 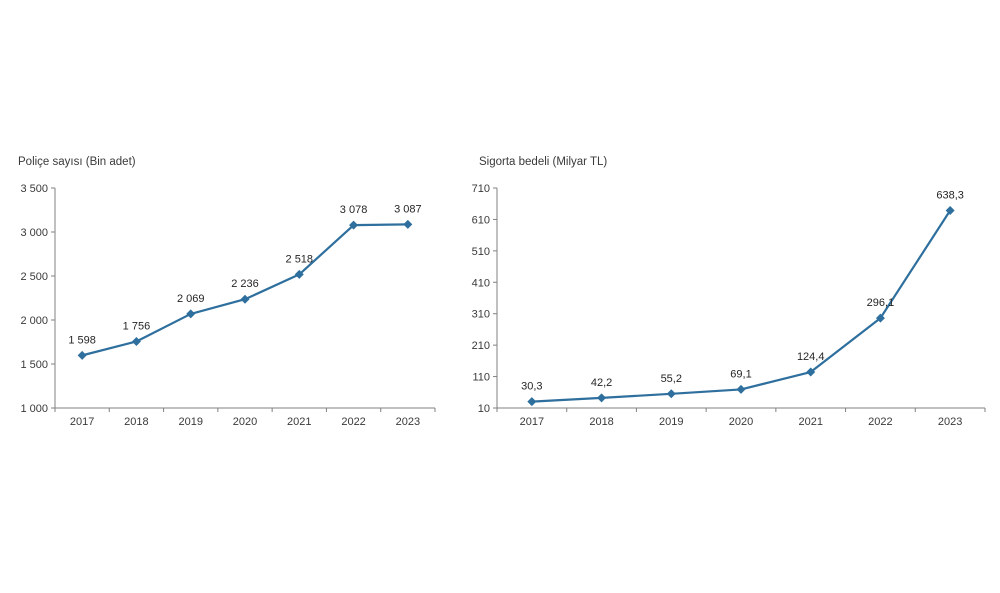 What do you see at coordinates (191, 299) in the screenshot?
I see `data-point-label: 2 069` at bounding box center [191, 299].